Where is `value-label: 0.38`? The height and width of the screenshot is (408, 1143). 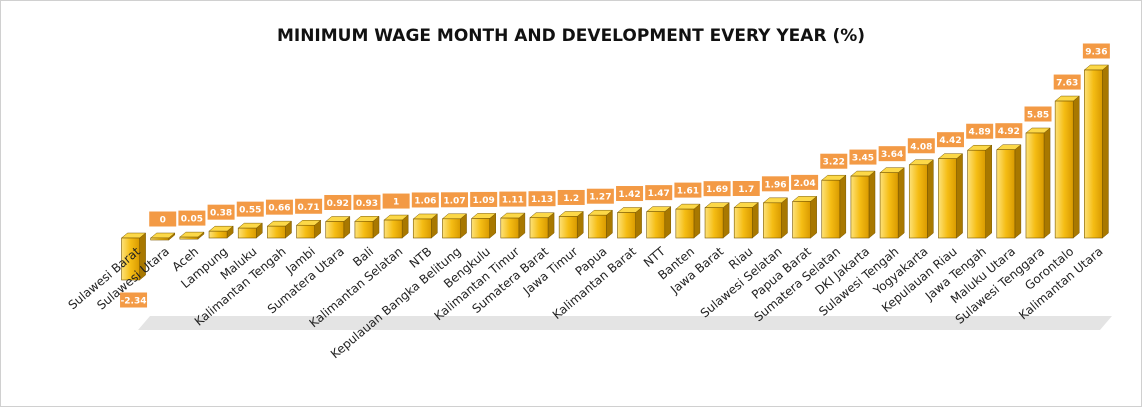
value-label: 0.38 is located at coordinates (221, 214).